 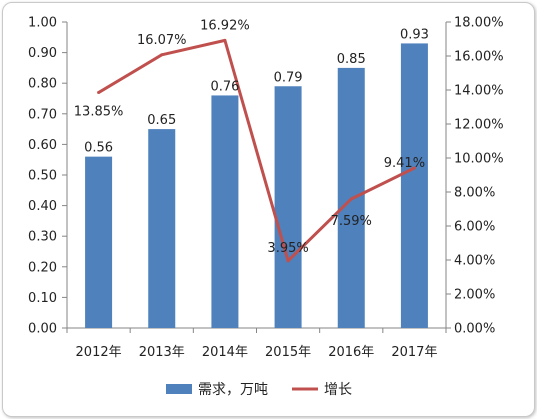 What do you see at coordinates (288, 352) in the screenshot?
I see `x-tick-label: 2015年` at bounding box center [288, 352].